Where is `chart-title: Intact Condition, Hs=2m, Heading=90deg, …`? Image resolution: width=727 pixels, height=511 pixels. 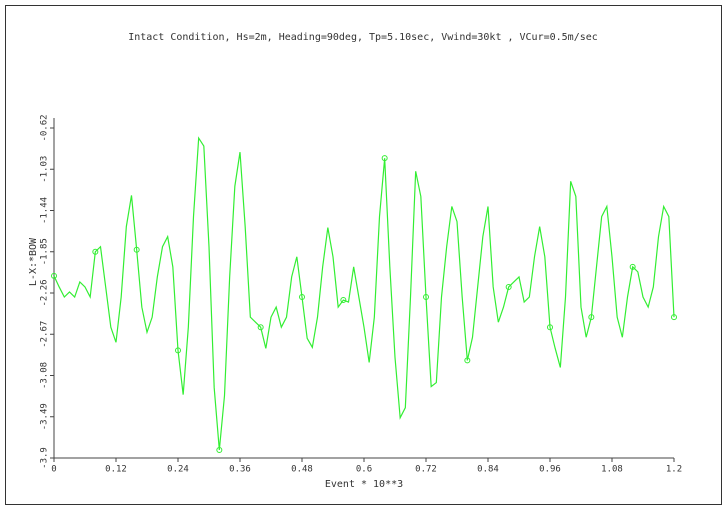 chart-title: Intact Condition, Hs=2m, Heading=90deg, … is located at coordinates (363, 37).